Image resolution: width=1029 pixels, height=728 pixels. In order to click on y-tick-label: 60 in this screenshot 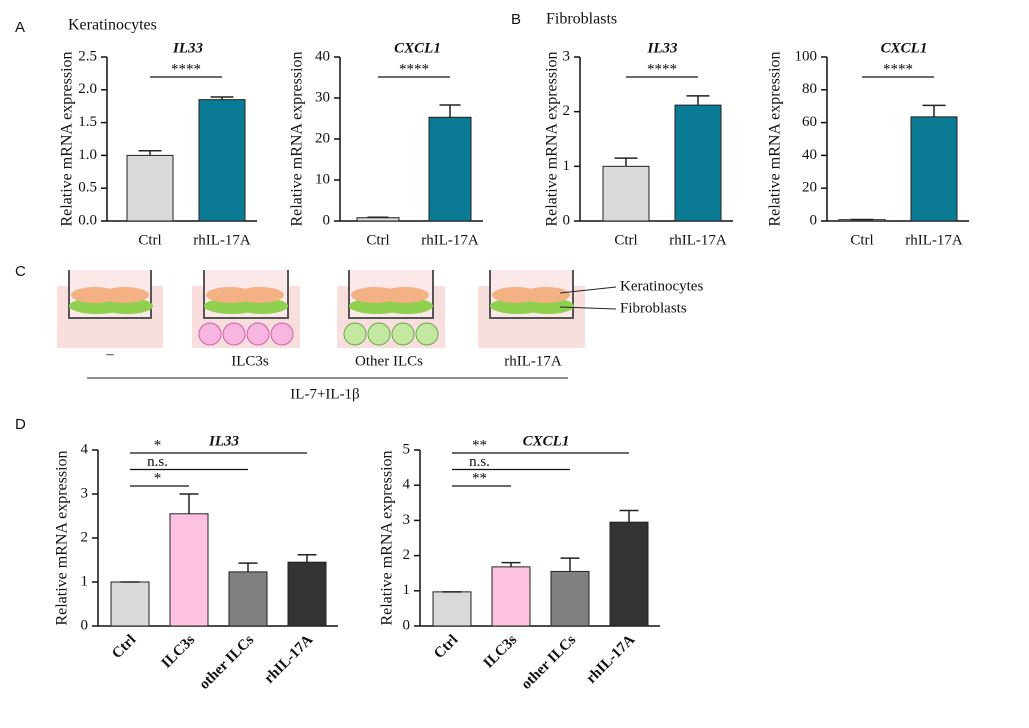, I will do `click(809, 122)`.